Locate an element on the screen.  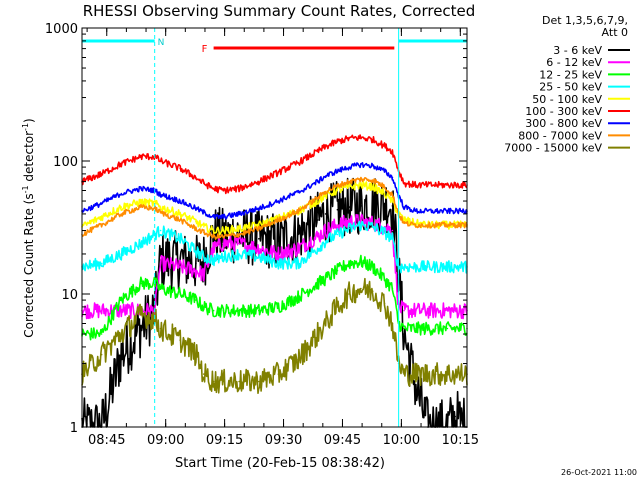
x-tick-label-6: 10:15 is located at coordinates (460, 440).